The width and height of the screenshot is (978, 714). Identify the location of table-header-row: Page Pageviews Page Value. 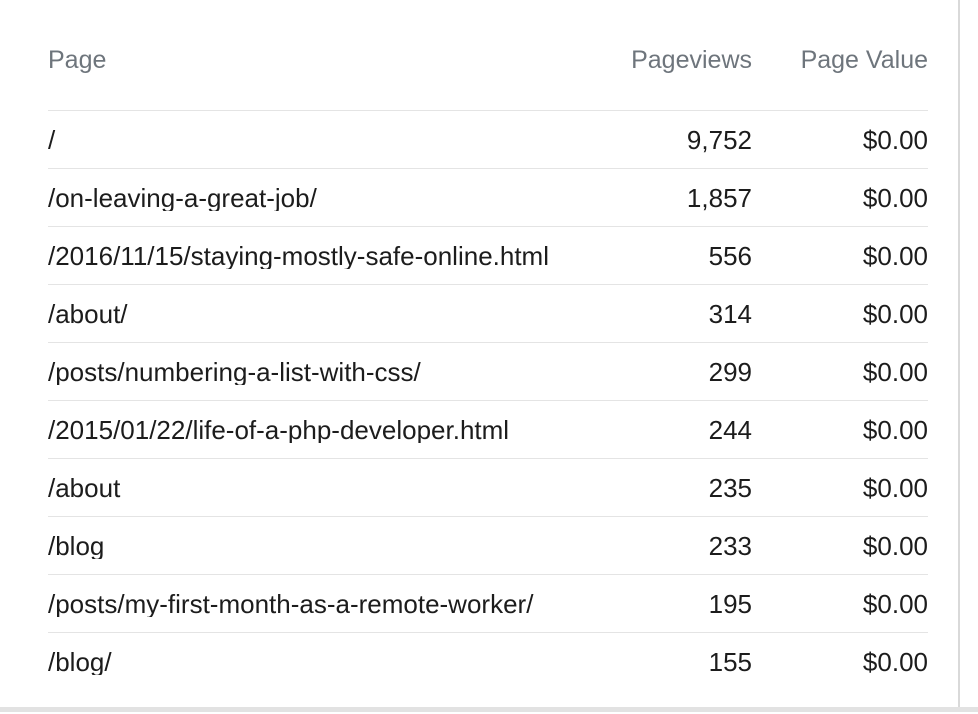
(488, 55).